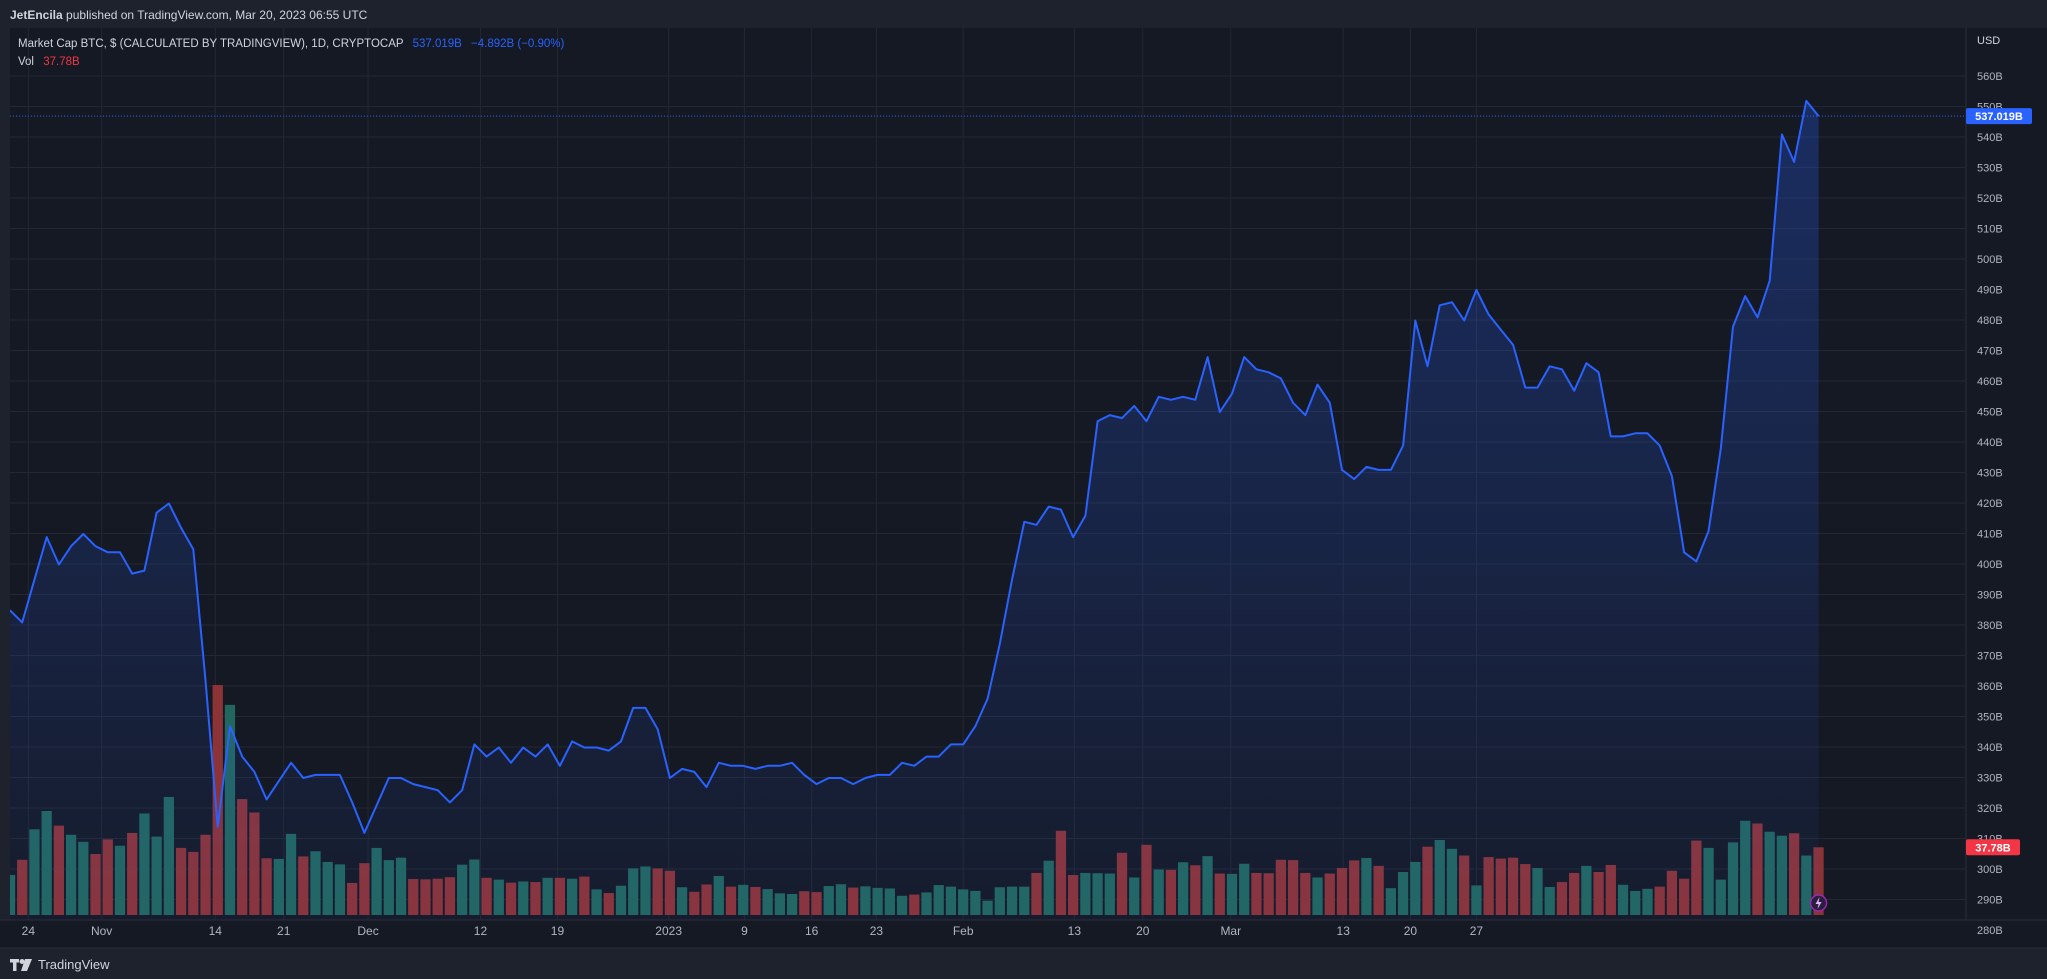 The height and width of the screenshot is (979, 2047). I want to click on y-tick-label: 280B, so click(1990, 931).